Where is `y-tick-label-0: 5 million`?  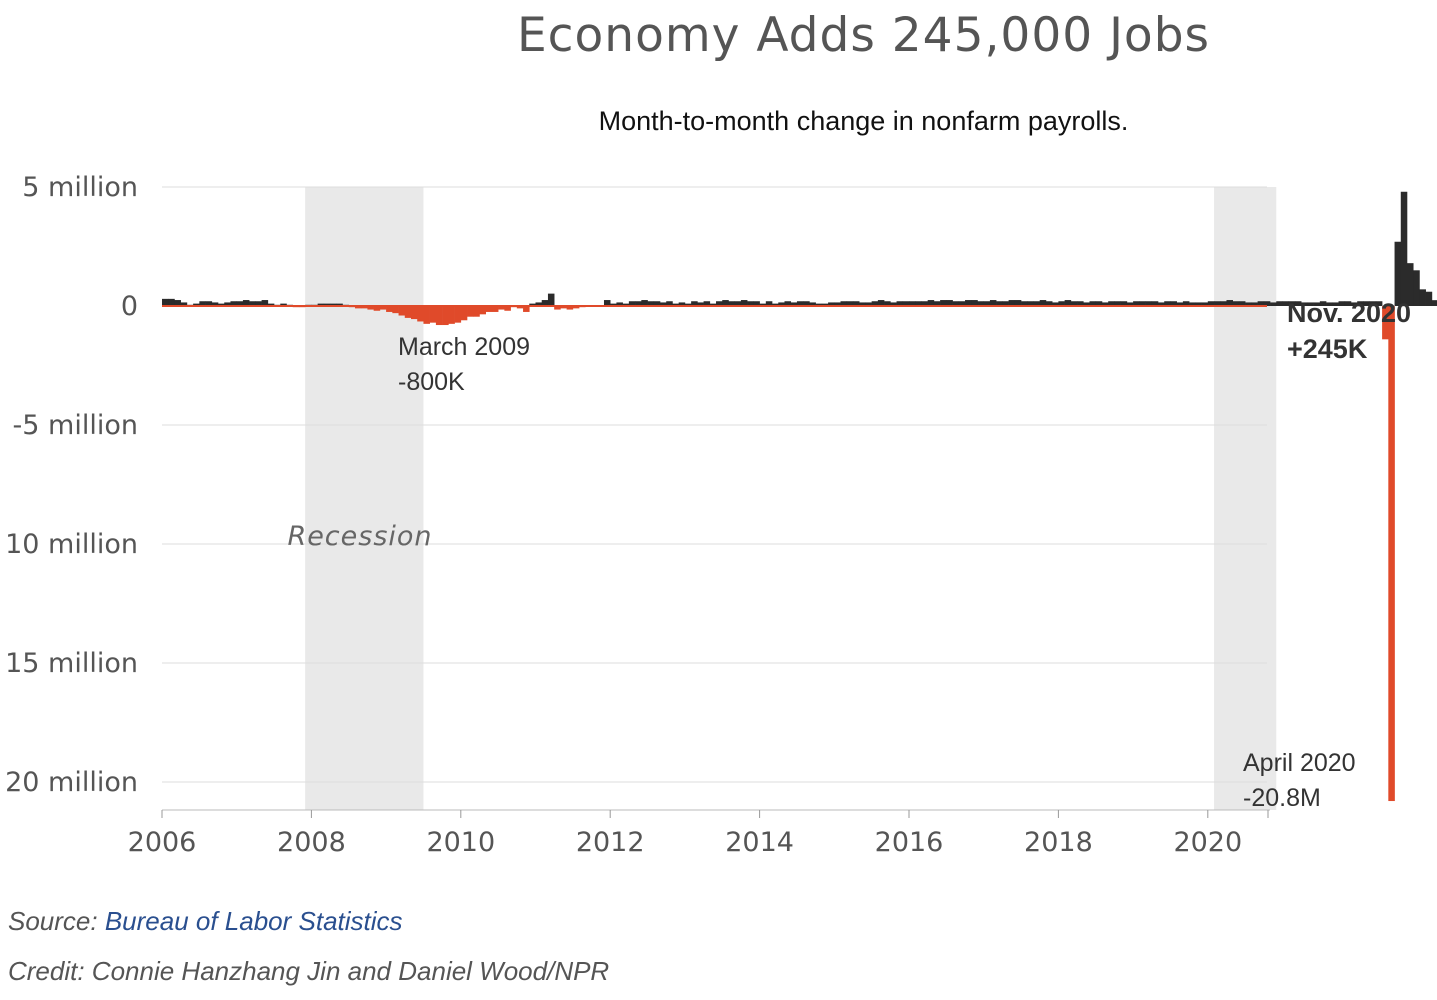
y-tick-label-0: 5 million is located at coordinates (80, 187).